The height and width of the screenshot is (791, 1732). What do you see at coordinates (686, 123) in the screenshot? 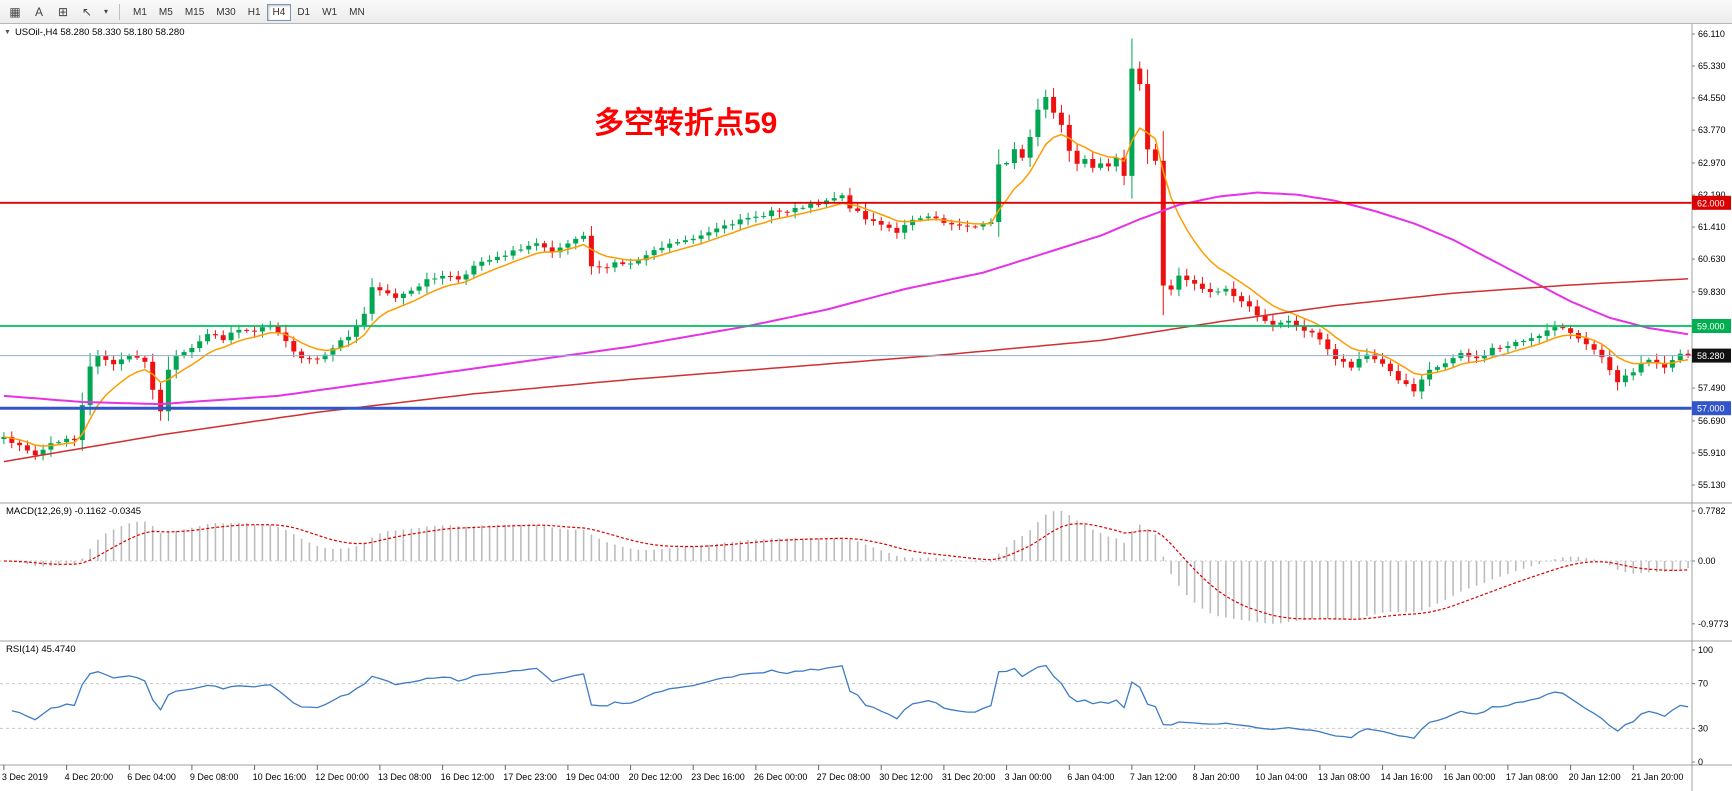
I see `chart-text-annotation: 多空转折点59` at bounding box center [686, 123].